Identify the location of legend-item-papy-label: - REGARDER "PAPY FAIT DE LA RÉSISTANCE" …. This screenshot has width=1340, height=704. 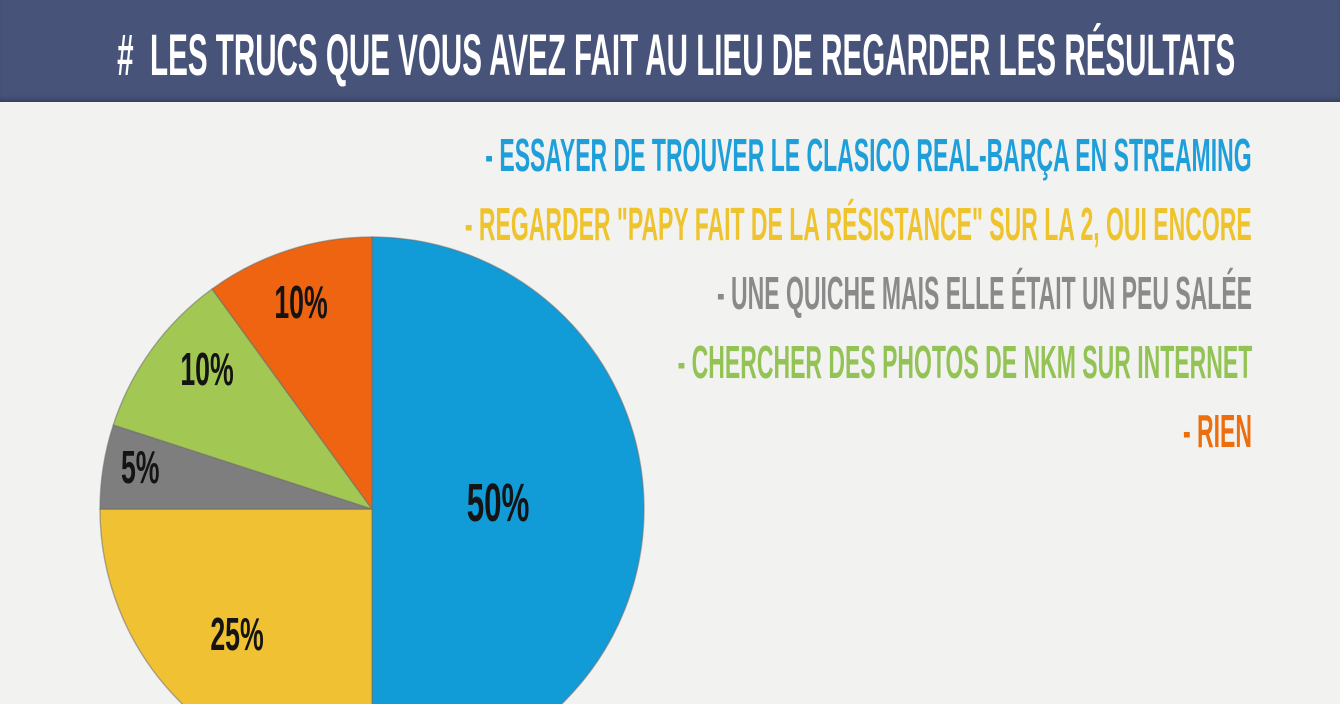
(858, 223).